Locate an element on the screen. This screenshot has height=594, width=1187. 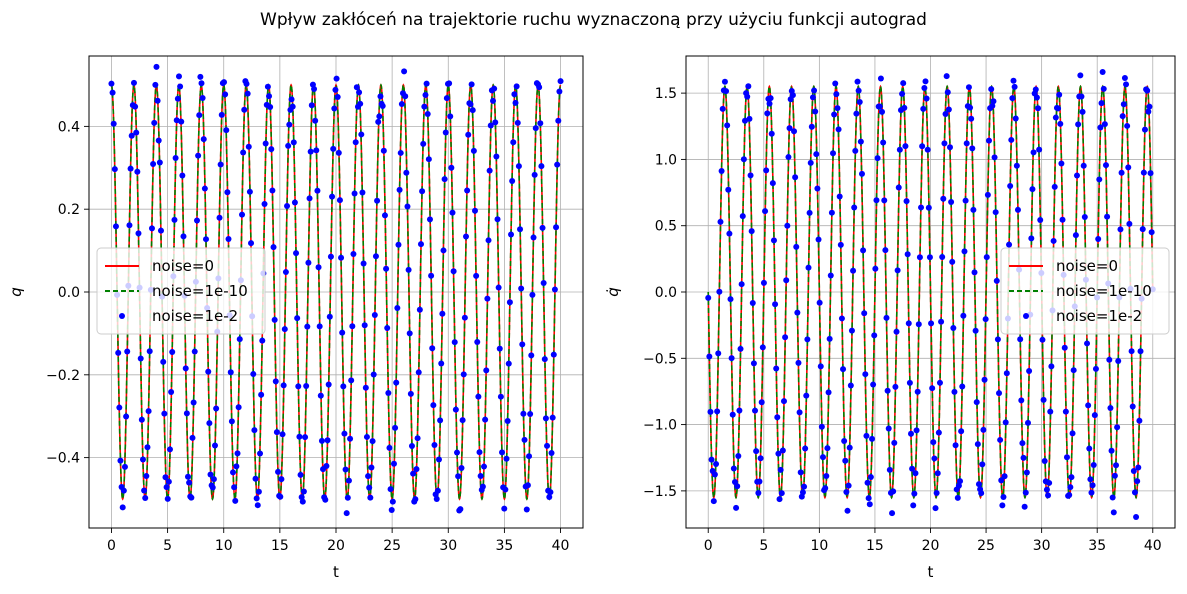
legend: noise=0 noise=1e-10 noise=1e-2 is located at coordinates (1085, 291).